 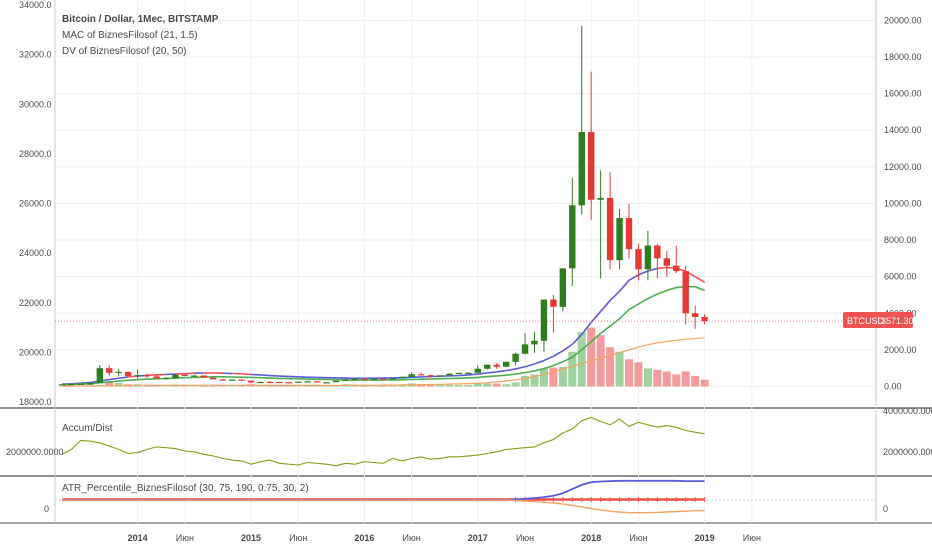 I want to click on x-axis-label: 2017, so click(x=478, y=538).